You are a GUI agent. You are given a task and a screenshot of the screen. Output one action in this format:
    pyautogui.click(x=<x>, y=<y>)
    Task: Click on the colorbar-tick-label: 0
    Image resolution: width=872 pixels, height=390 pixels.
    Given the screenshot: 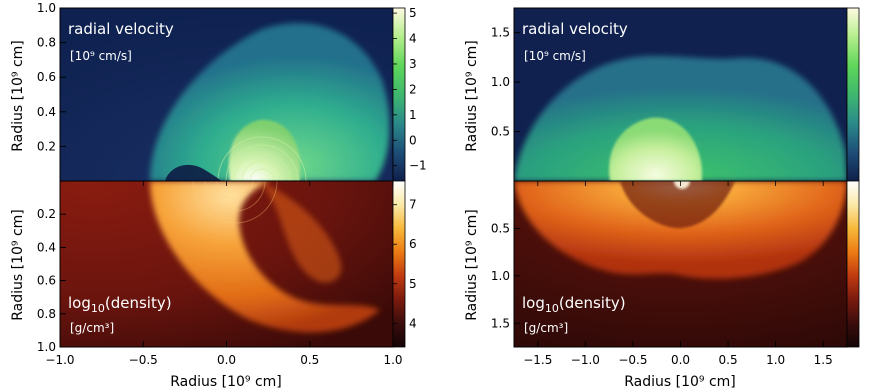 What is the action you would take?
    pyautogui.click(x=413, y=140)
    